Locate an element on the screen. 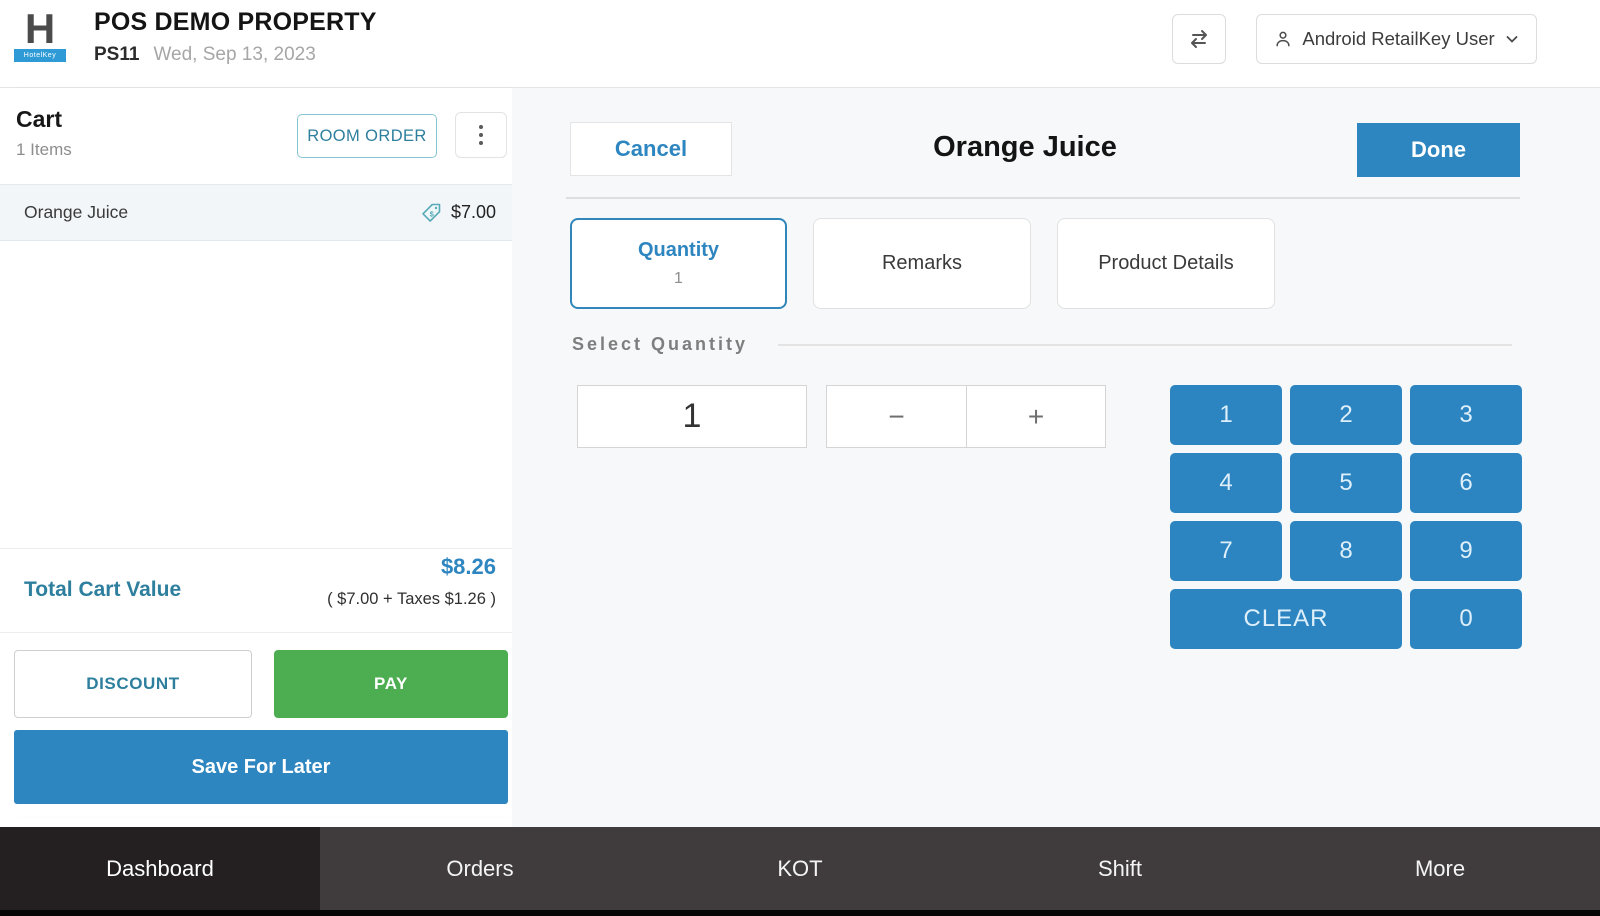  tab-remarks: Remarks is located at coordinates (922, 263).